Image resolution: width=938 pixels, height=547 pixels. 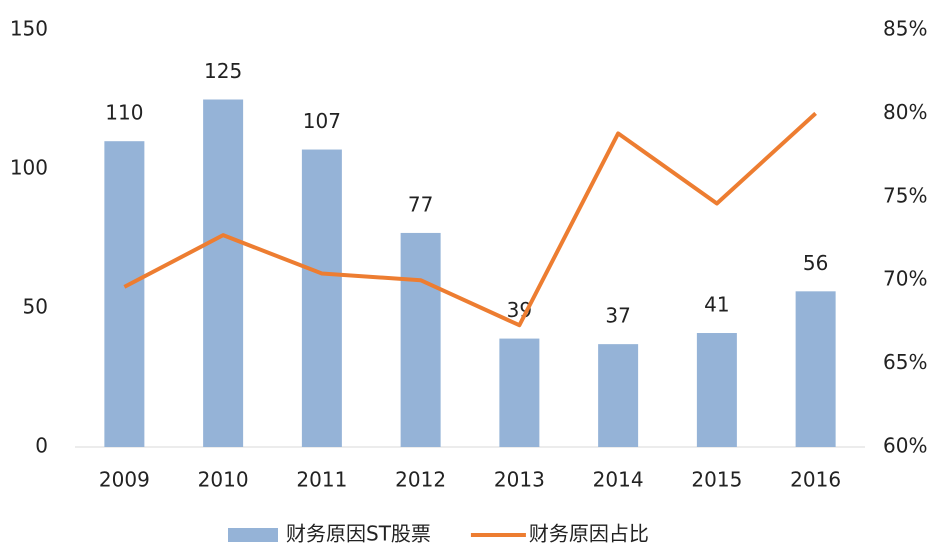 I want to click on data-label: 110, so click(x=124, y=113).